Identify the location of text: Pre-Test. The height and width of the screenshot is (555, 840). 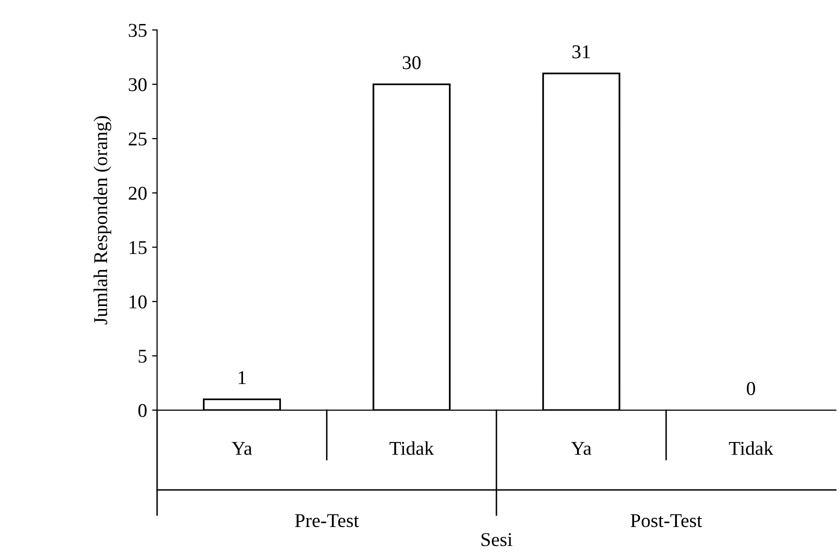
(327, 521).